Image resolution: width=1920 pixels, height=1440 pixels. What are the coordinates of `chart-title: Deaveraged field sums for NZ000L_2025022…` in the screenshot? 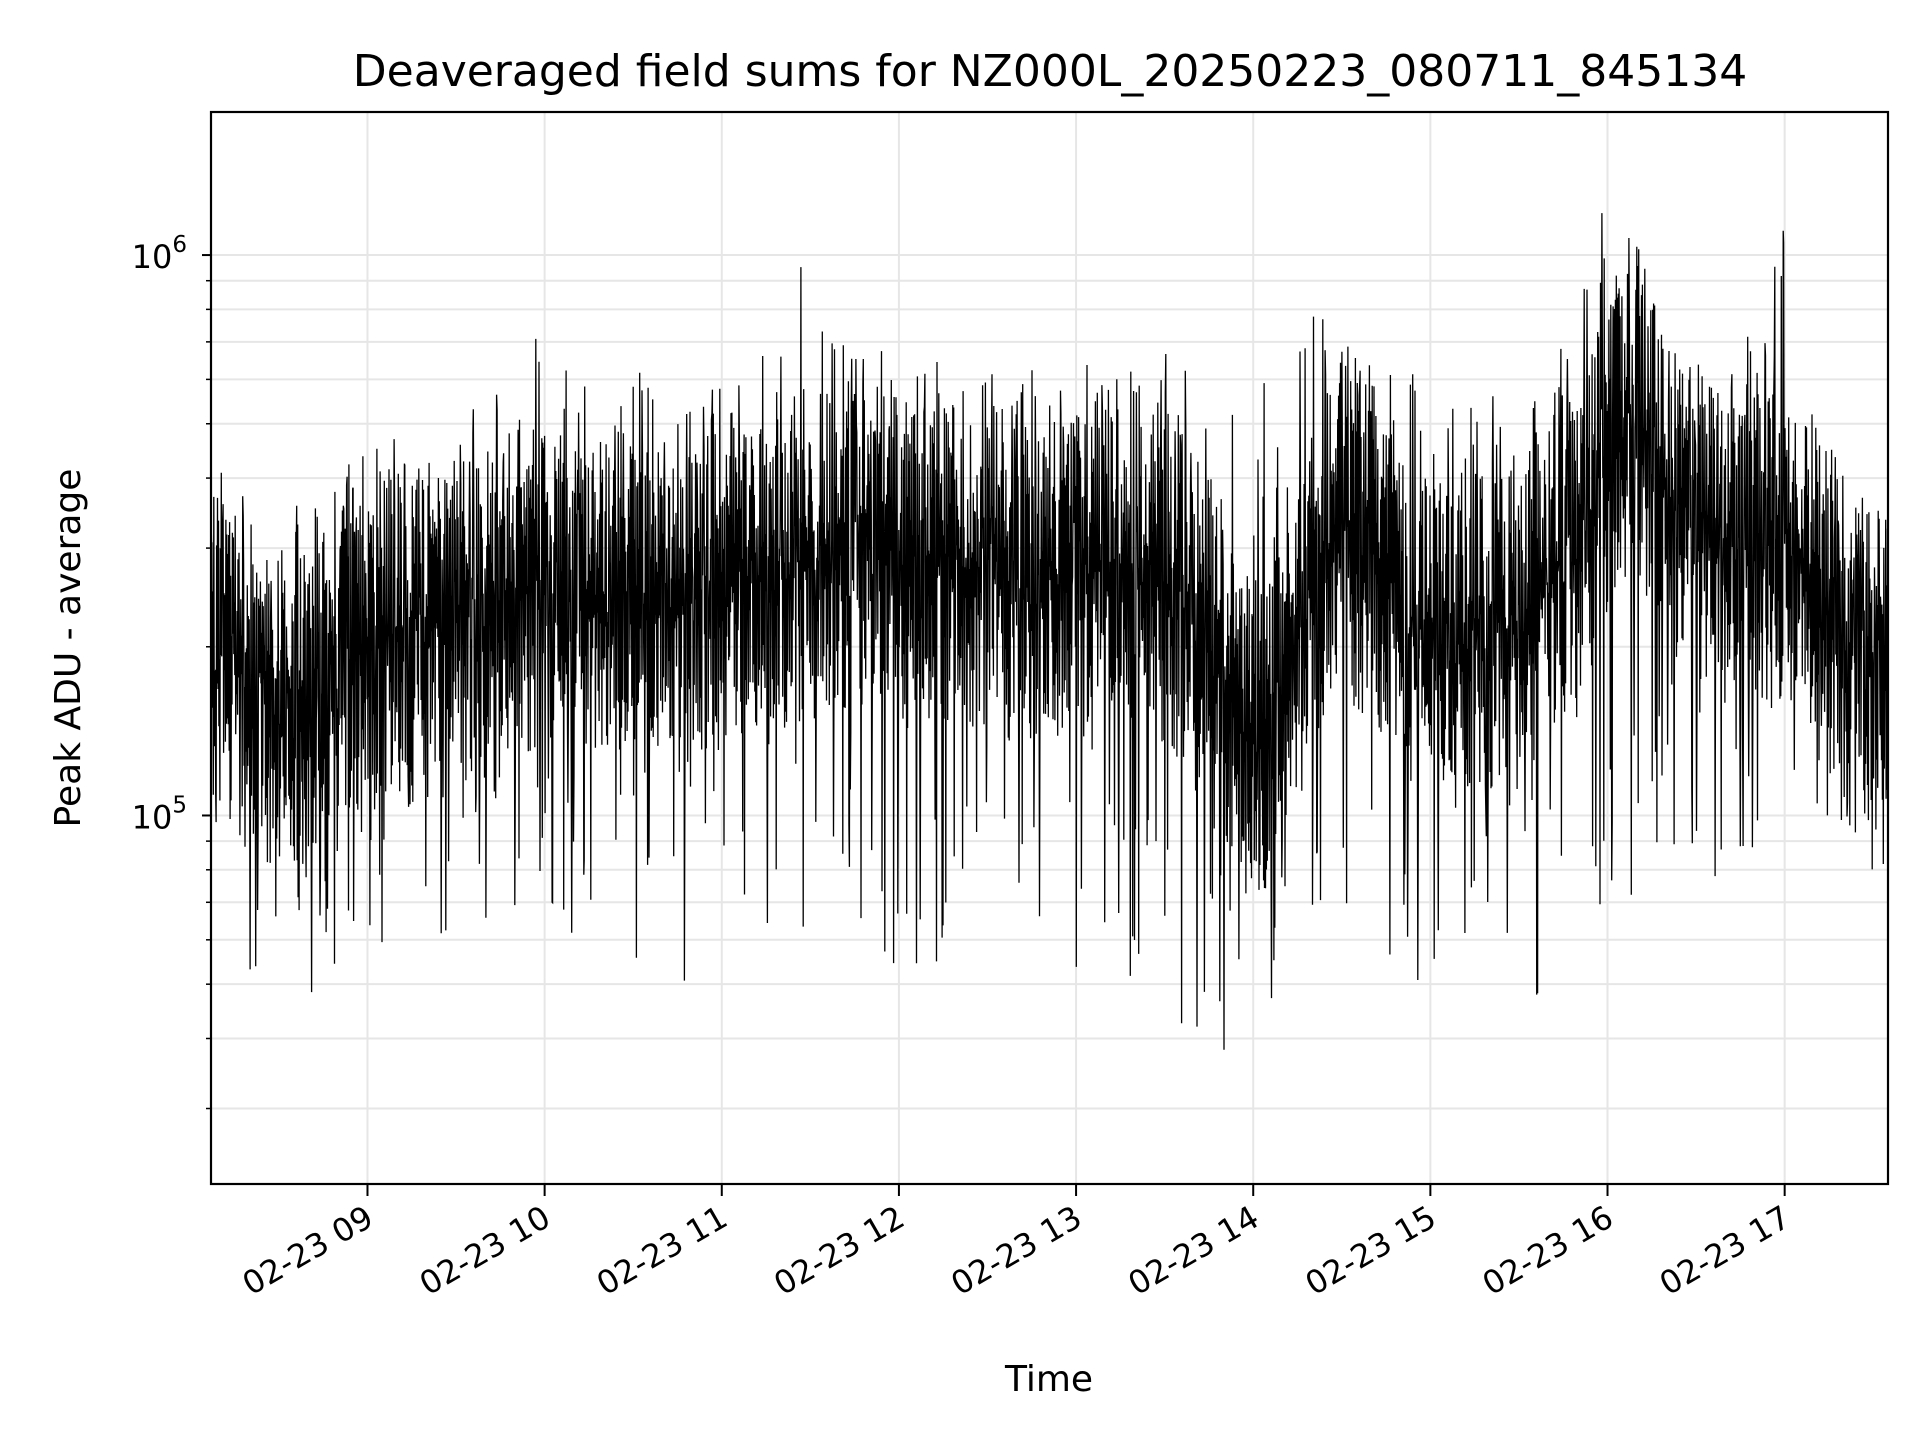 It's located at (1050, 71).